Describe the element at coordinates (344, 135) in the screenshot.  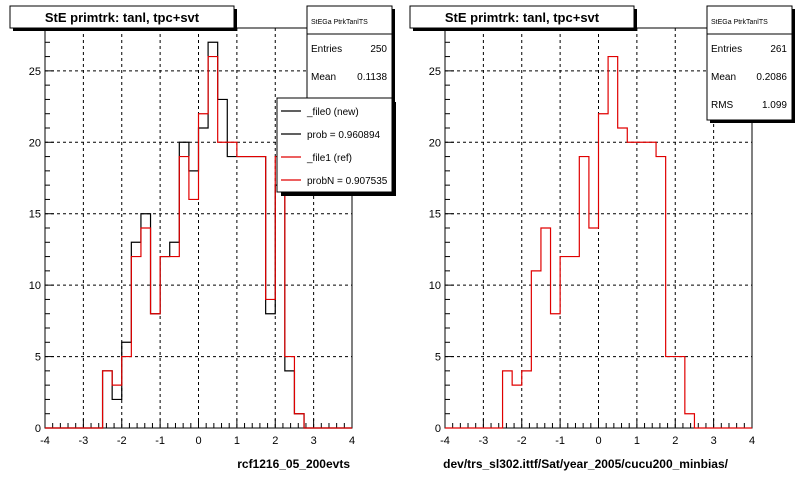
I see `legend-entry: prob = 0.960894` at that location.